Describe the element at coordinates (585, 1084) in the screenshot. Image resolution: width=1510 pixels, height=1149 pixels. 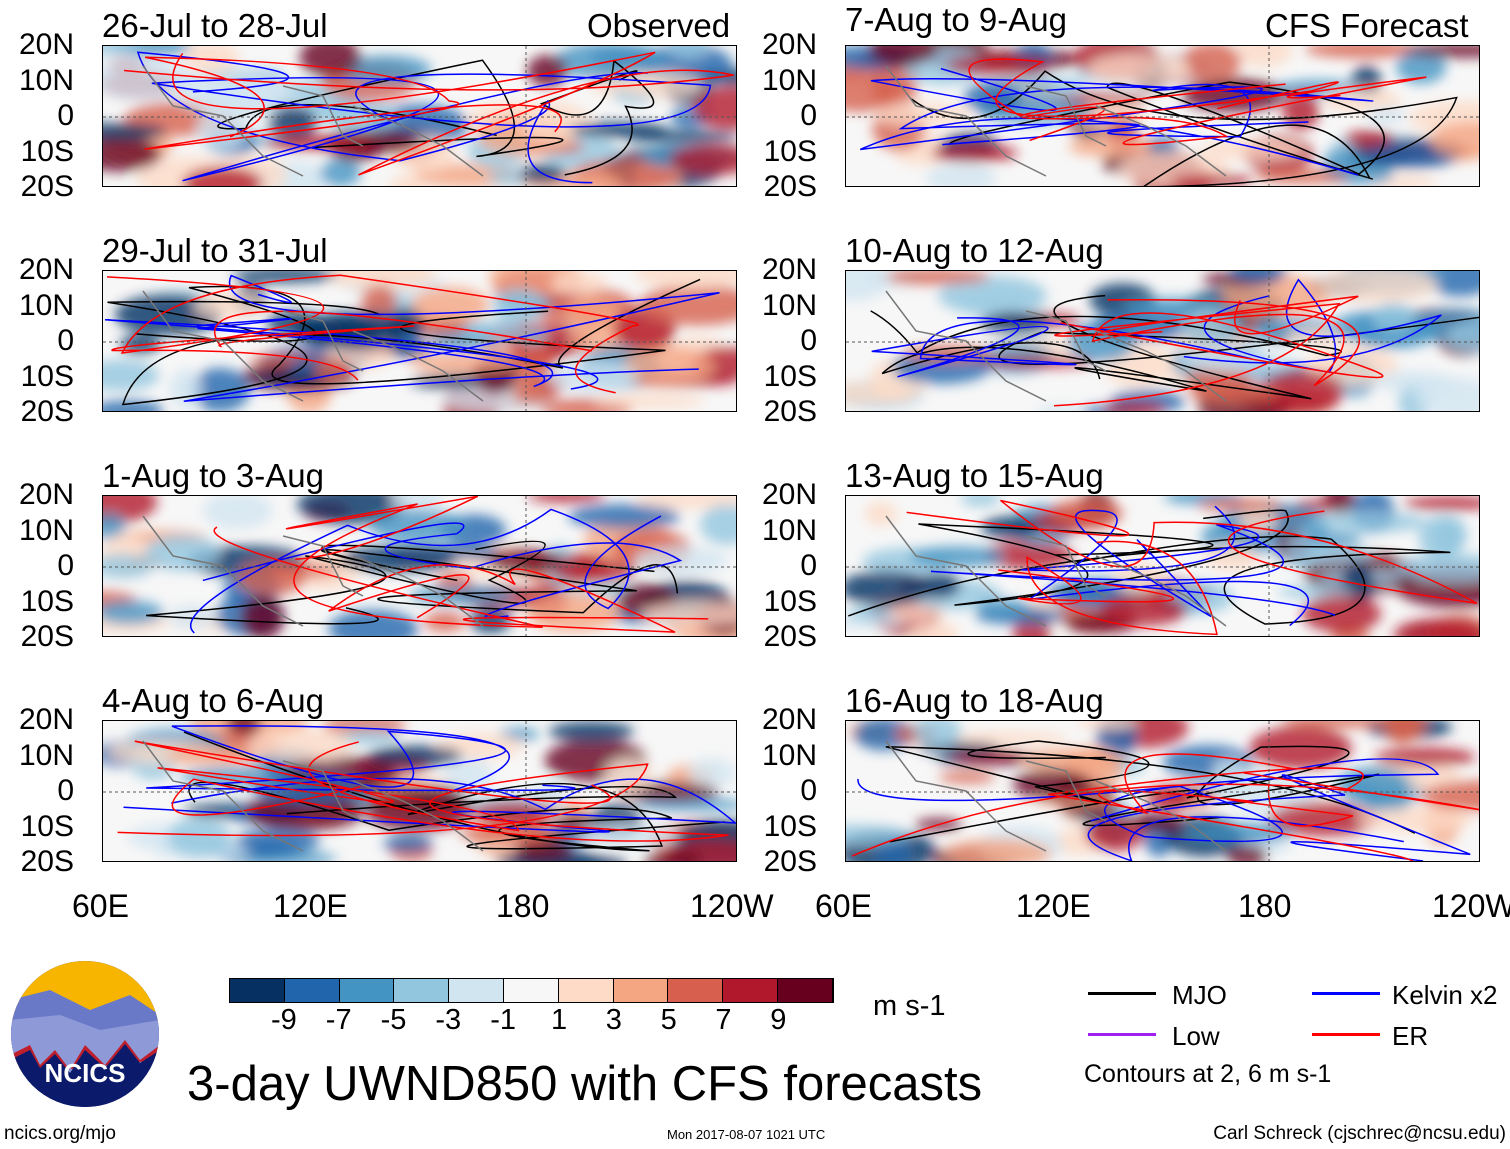
I see `figure-title: 3-day UWND850 with CFS forecasts` at that location.